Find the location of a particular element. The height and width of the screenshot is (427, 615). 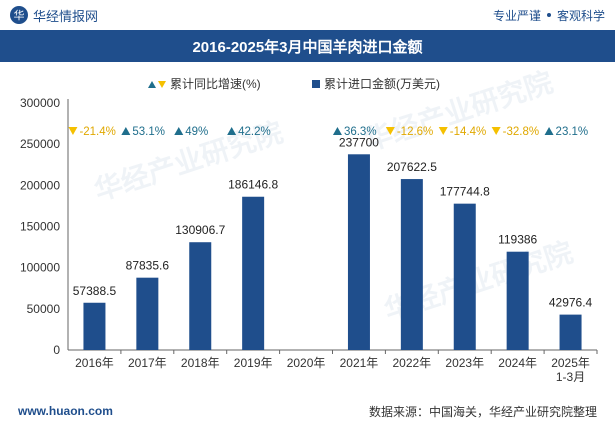

bar-value-label: 87835.6 is located at coordinates (148, 266).